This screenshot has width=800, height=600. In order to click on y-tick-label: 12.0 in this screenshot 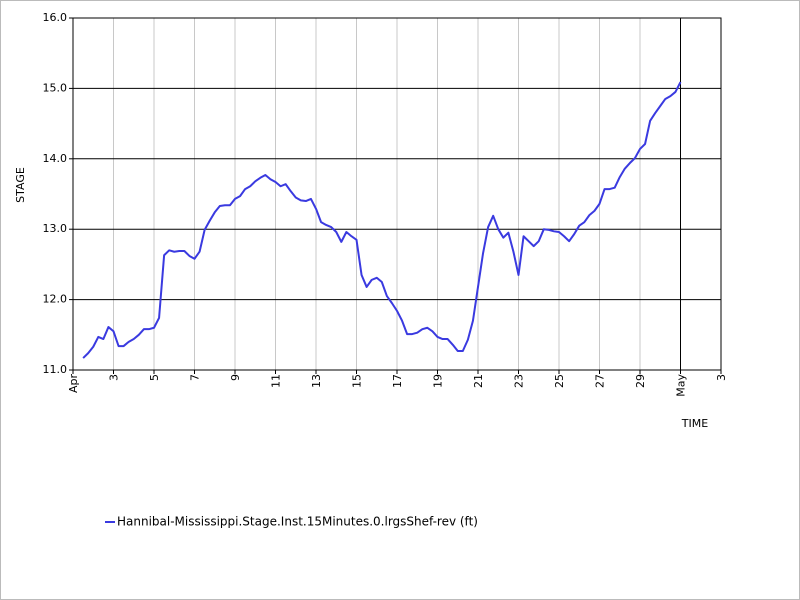, I will do `click(55, 299)`.